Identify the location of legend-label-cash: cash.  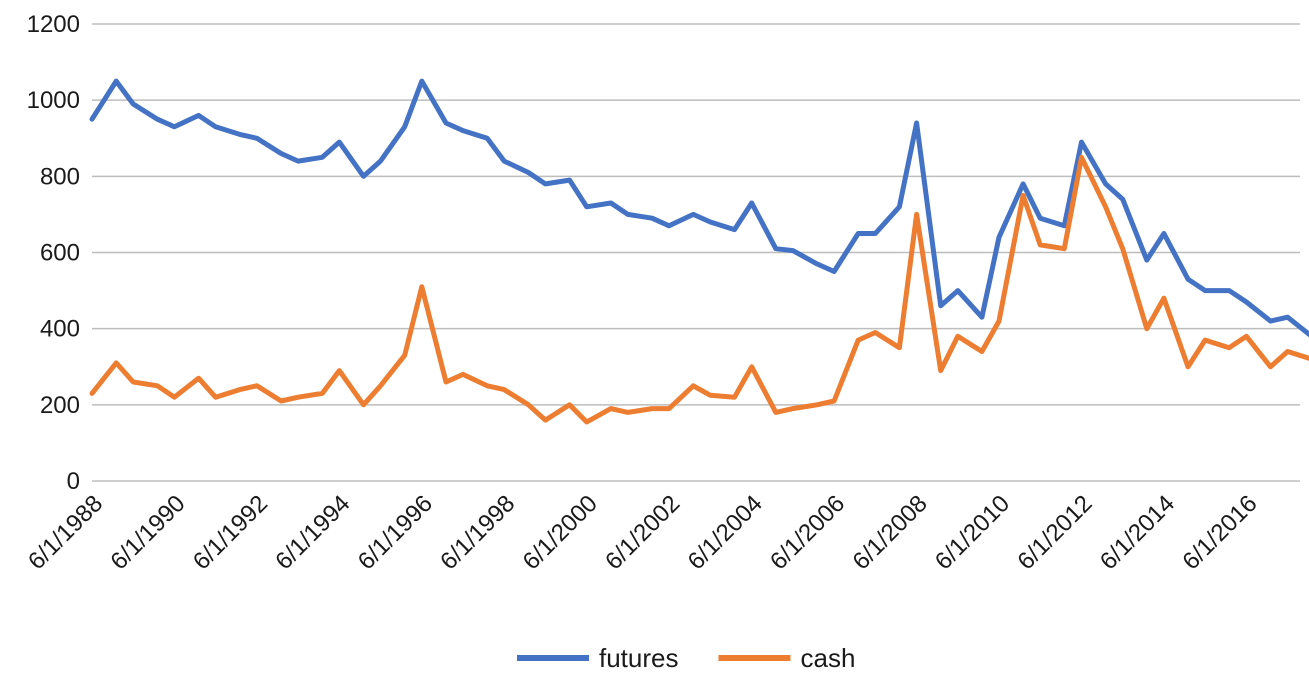
(828, 658).